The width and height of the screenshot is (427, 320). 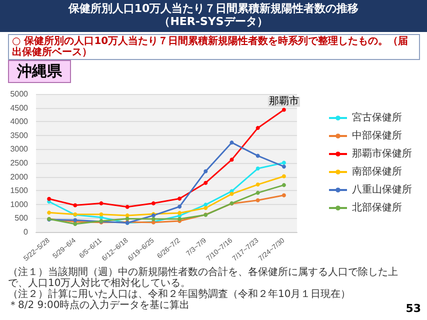 What do you see at coordinates (377, 118) in the screenshot?
I see `legend-label: 宮古保健所` at bounding box center [377, 118].